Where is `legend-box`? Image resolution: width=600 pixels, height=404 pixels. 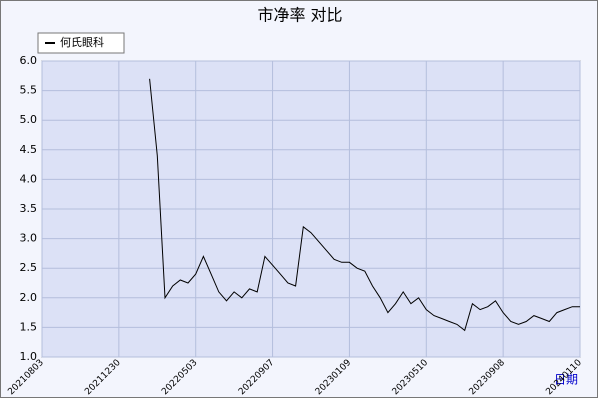
legend-box is located at coordinates (81, 43).